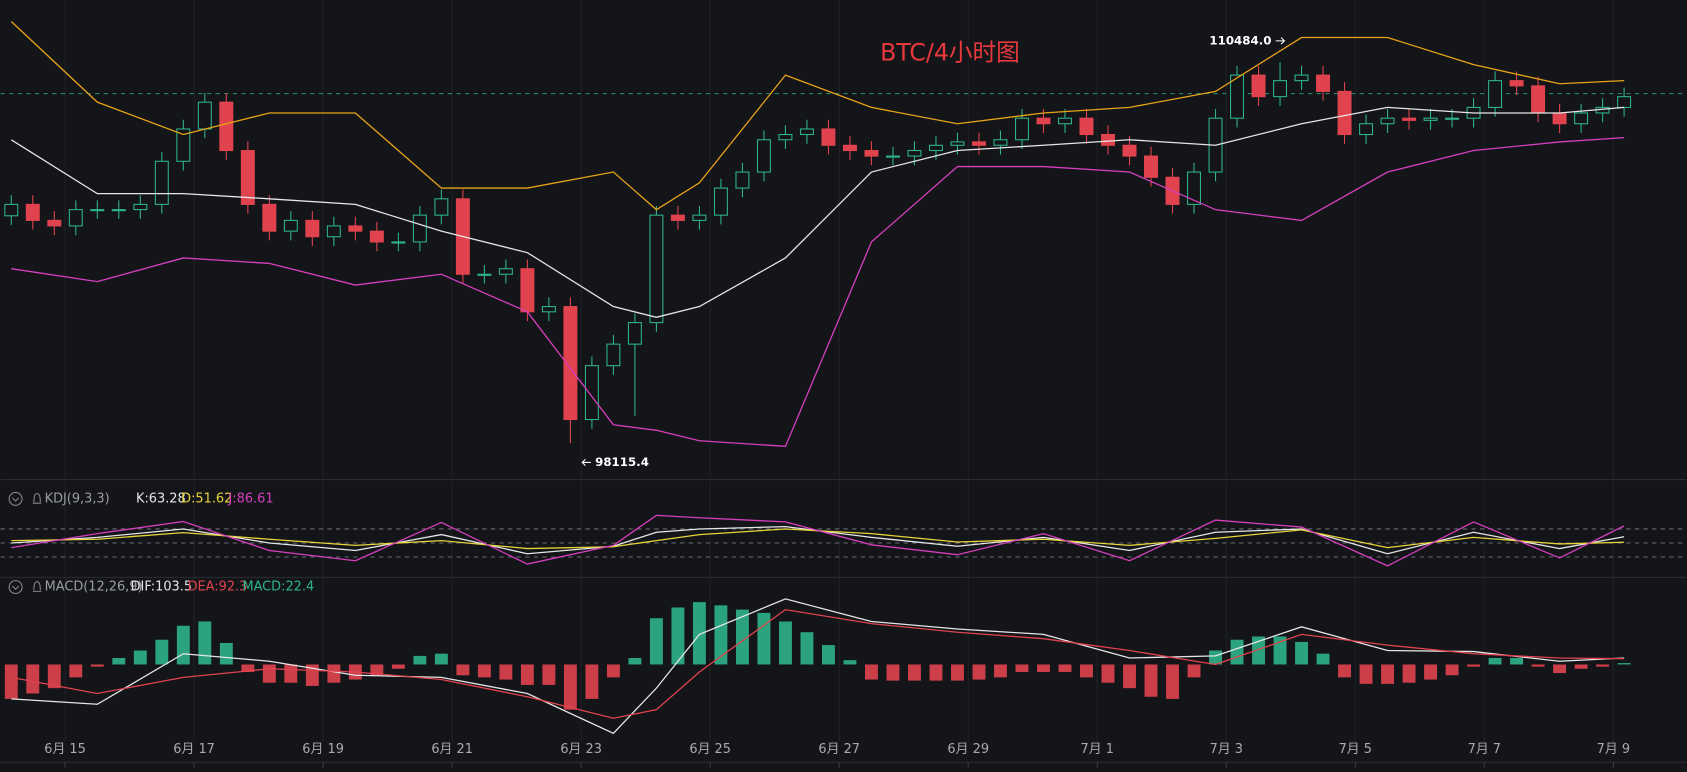 The image size is (1687, 772). What do you see at coordinates (968, 749) in the screenshot?
I see `x-tick-label: 6月 29` at bounding box center [968, 749].